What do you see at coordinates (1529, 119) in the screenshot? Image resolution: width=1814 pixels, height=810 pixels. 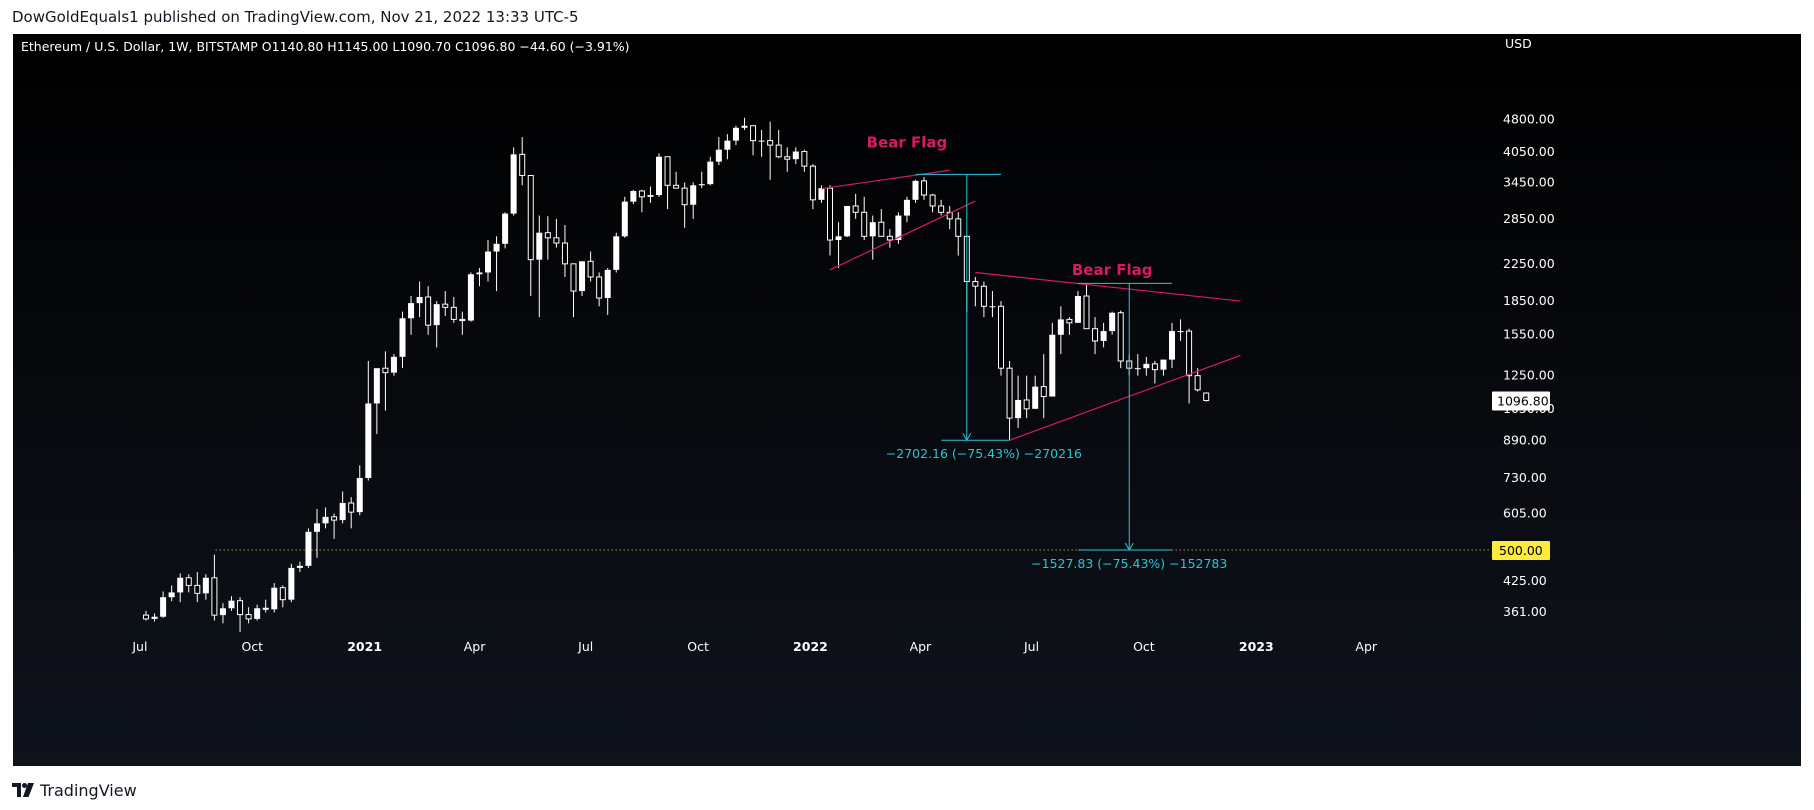 I see `y-tick-label: 4800.00` at bounding box center [1529, 119].